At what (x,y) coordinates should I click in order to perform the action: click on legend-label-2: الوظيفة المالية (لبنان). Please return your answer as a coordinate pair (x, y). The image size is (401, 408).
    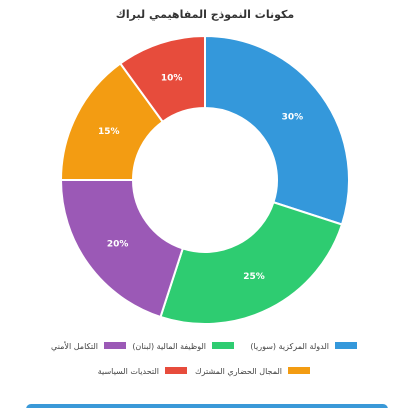
    Looking at the image, I should click on (169, 346).